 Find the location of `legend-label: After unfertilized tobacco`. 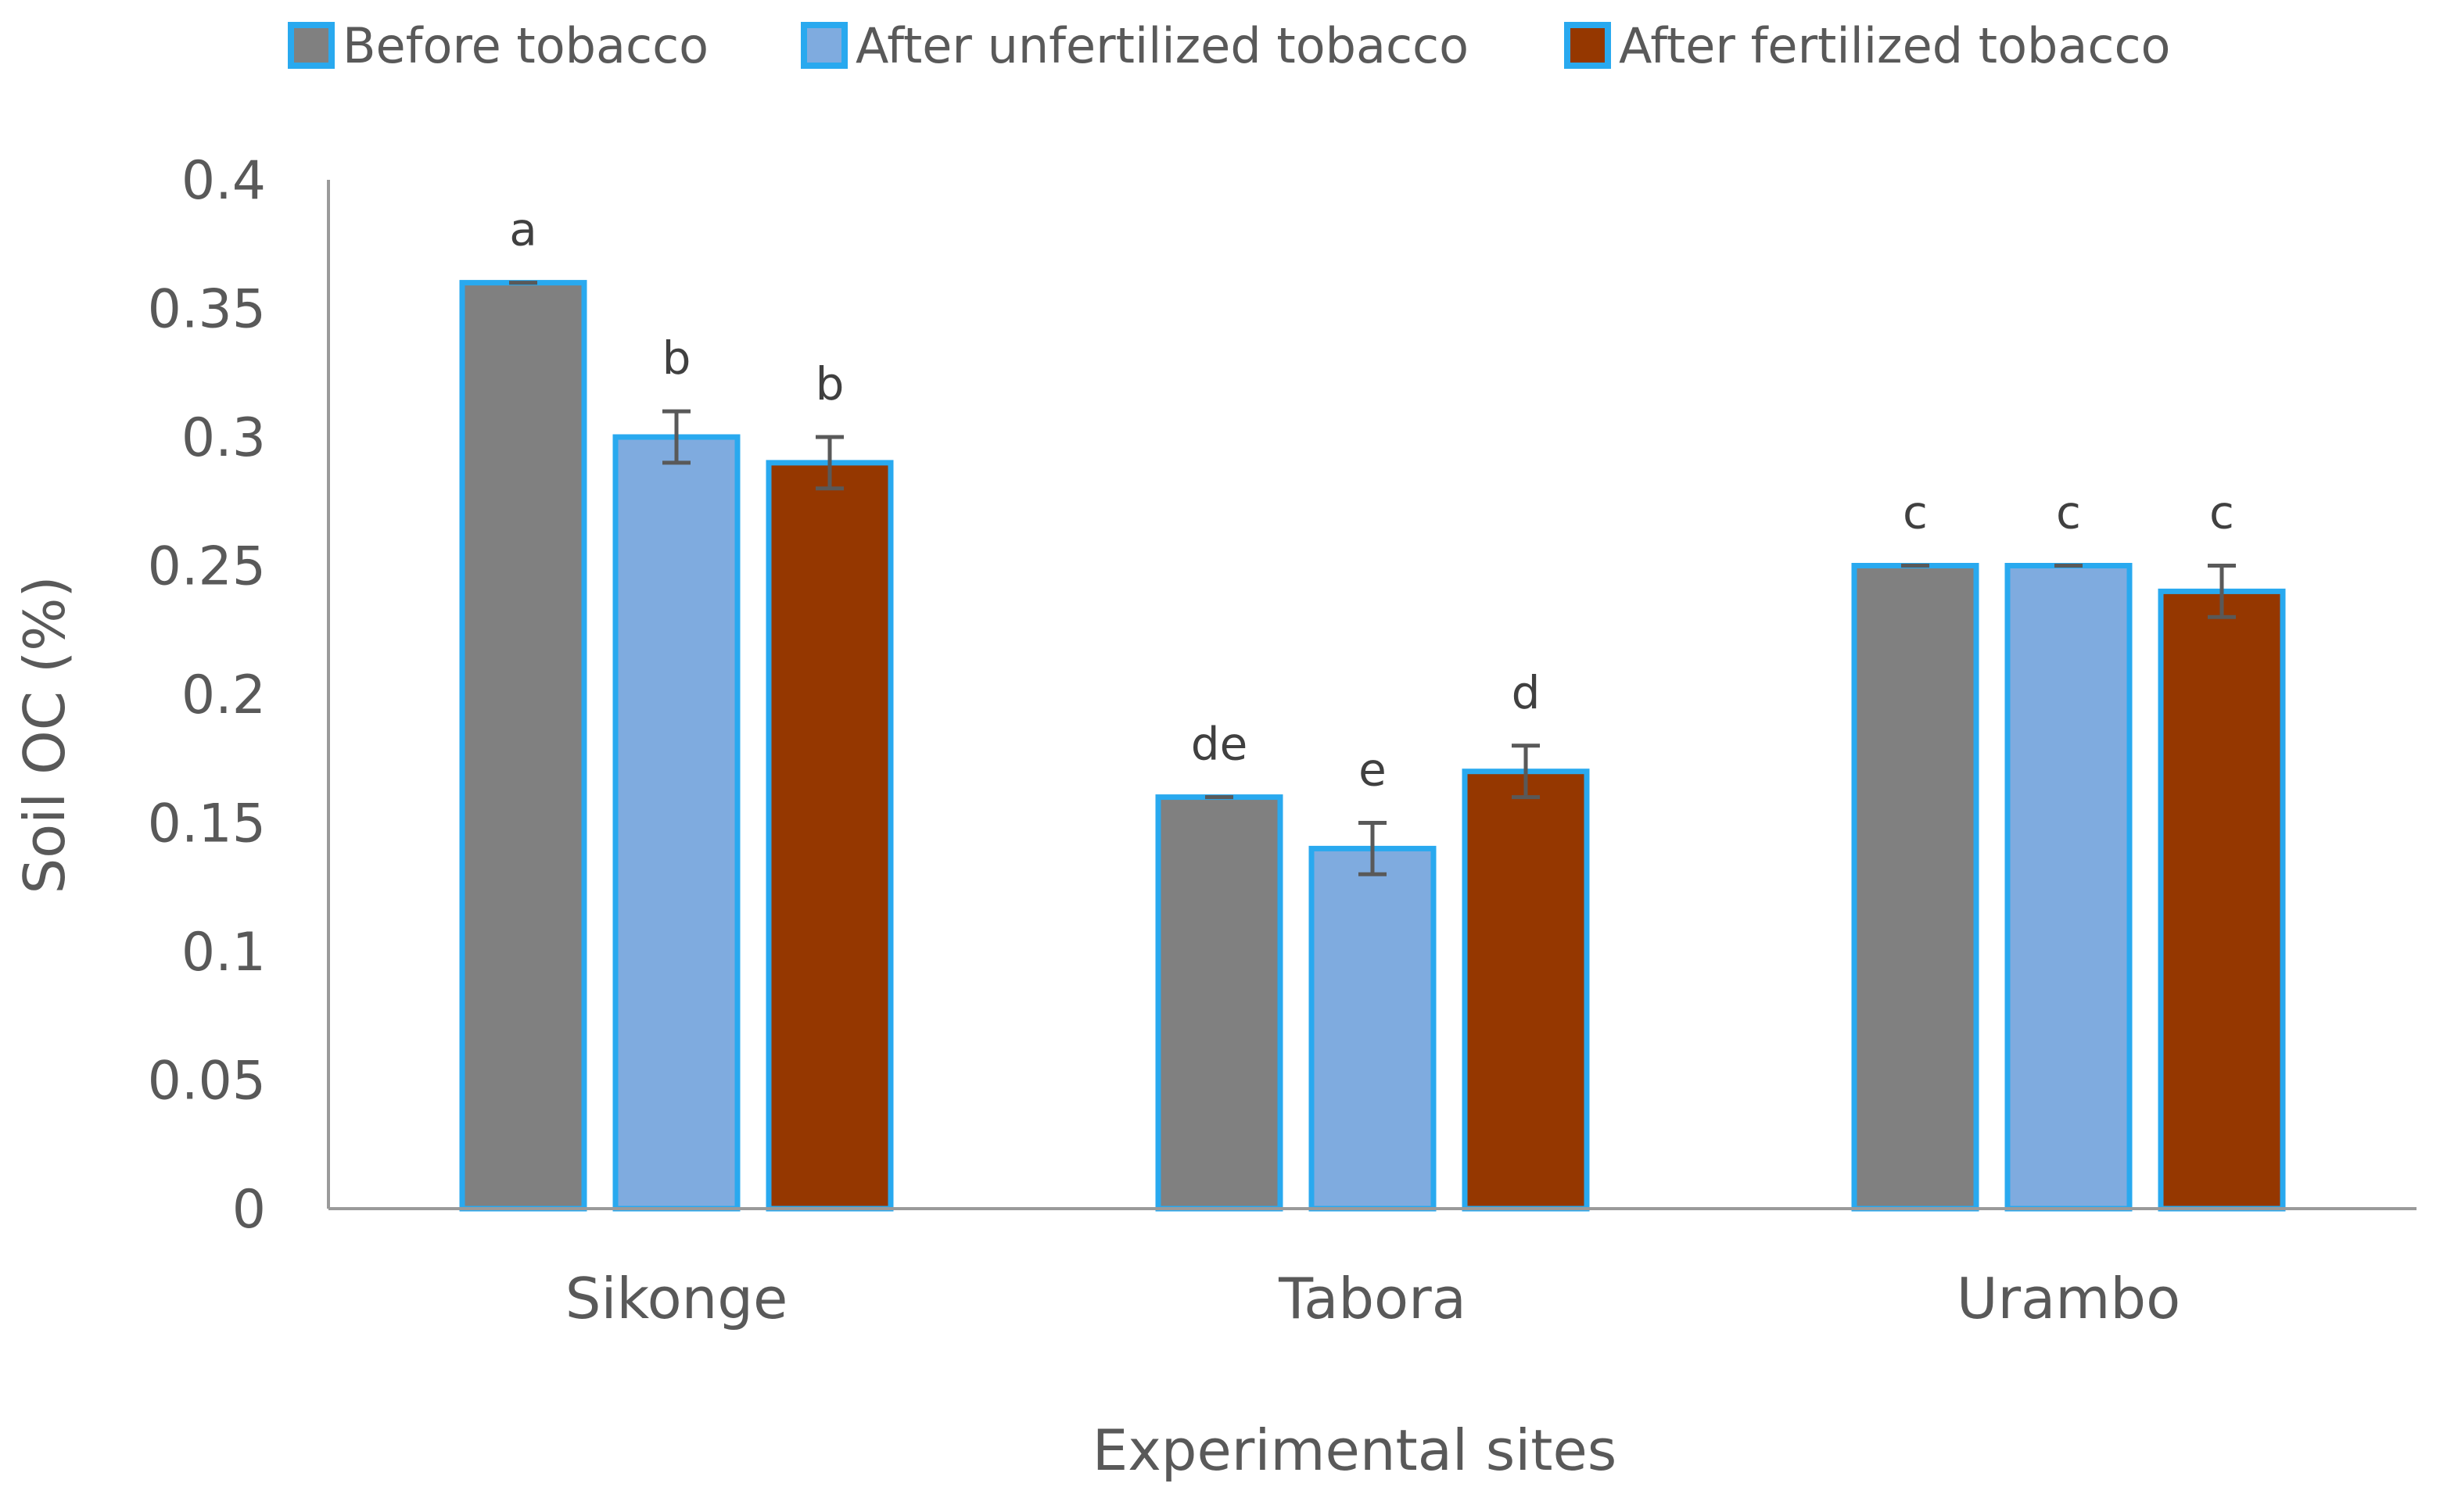

legend-label: After unfertilized tobacco is located at coordinates (1163, 46).